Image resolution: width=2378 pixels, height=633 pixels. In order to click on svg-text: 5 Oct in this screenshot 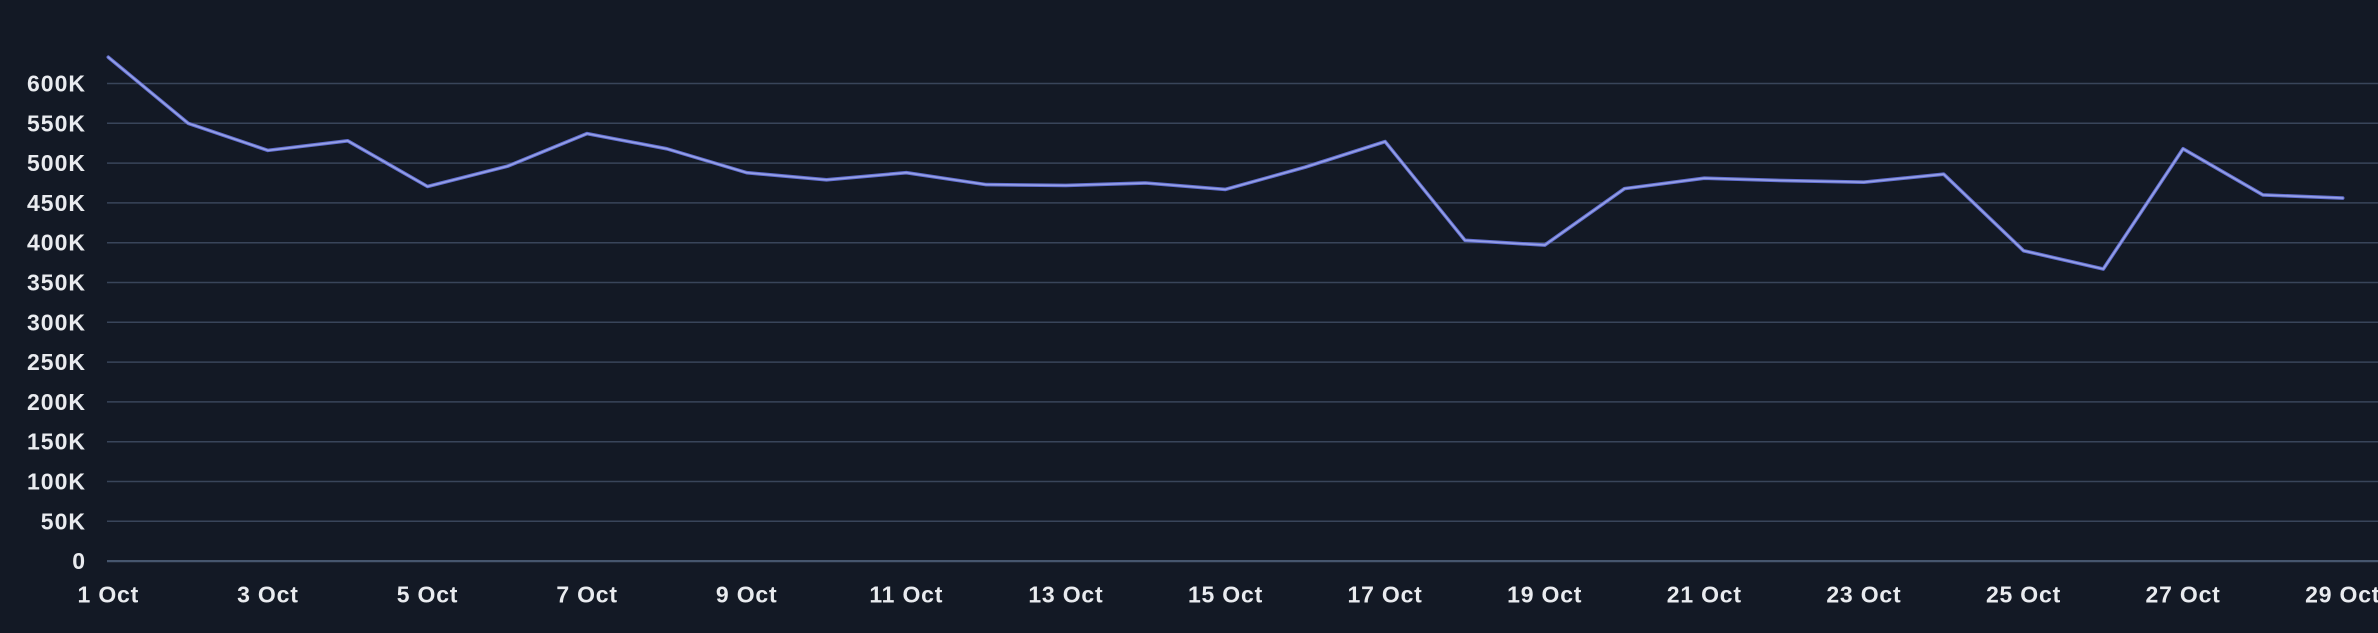, I will do `click(428, 595)`.